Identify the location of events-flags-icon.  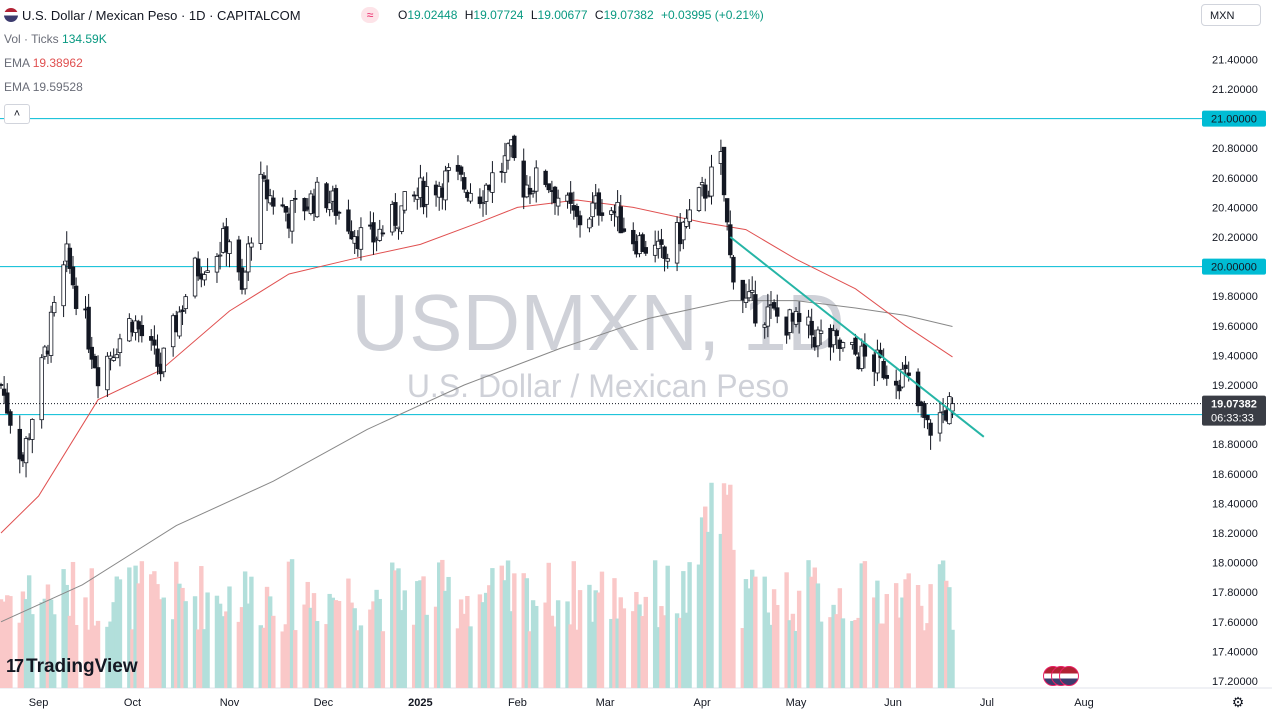
(1062, 676).